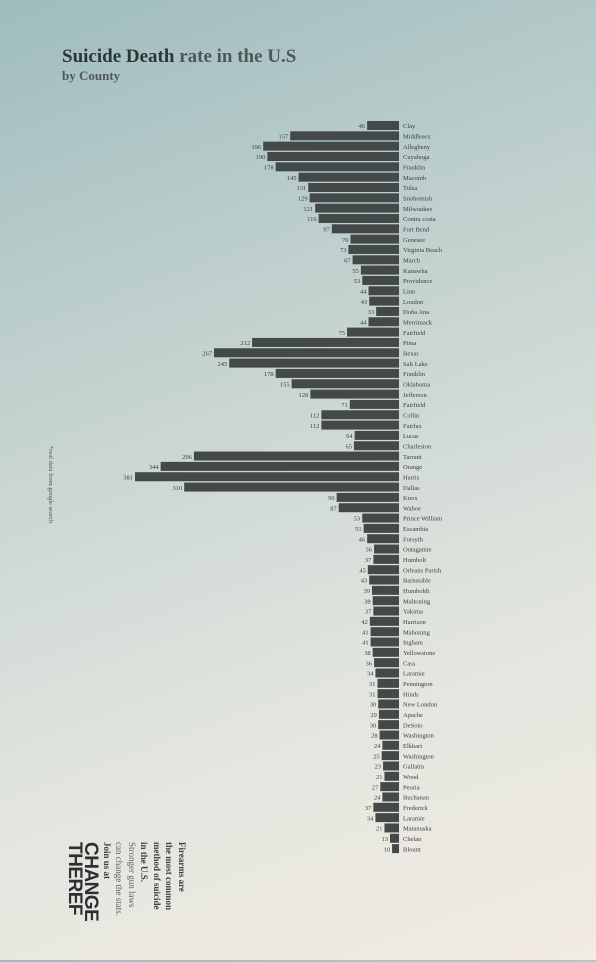  What do you see at coordinates (414, 168) in the screenshot?
I see `category-label: Franklin` at bounding box center [414, 168].